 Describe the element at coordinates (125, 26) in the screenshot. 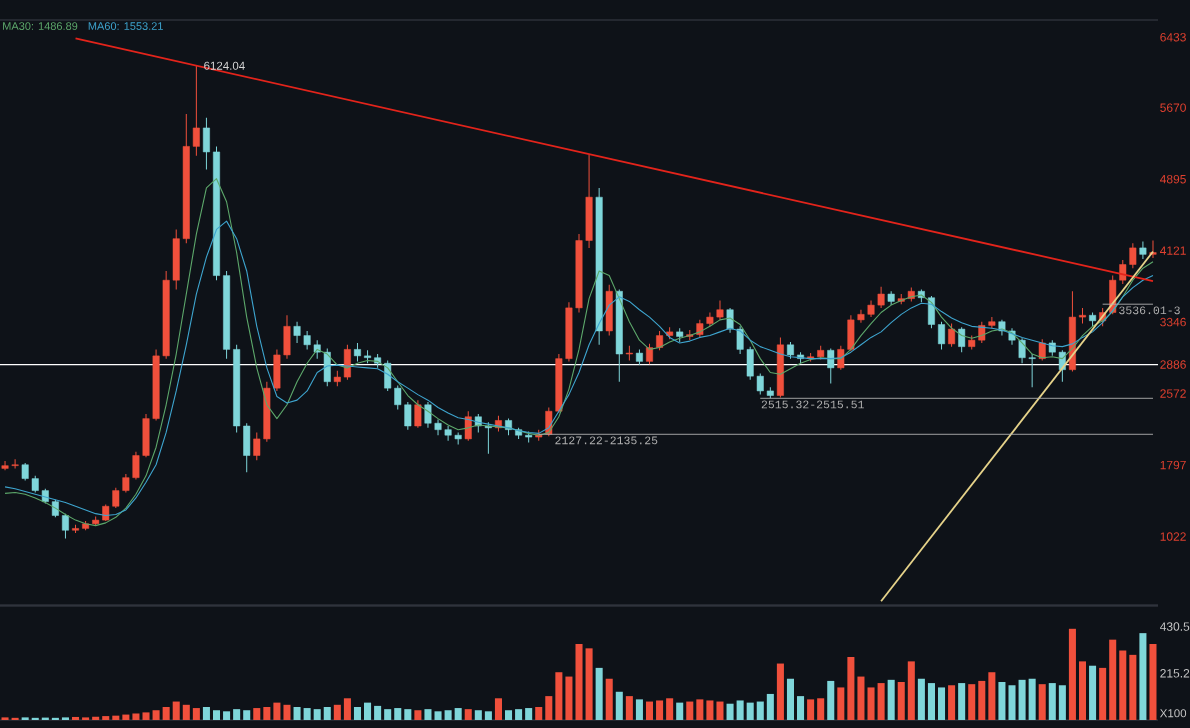

I see `text: MA60: 1553.21` at that location.